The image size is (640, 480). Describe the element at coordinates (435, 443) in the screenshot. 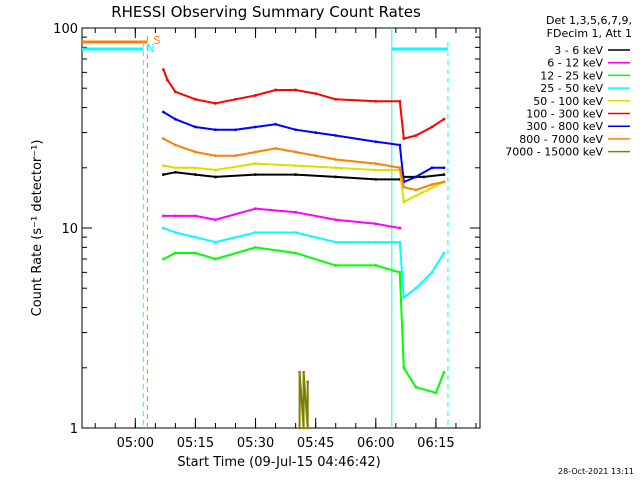

I see `x-tick-label-5: 06:15` at that location.